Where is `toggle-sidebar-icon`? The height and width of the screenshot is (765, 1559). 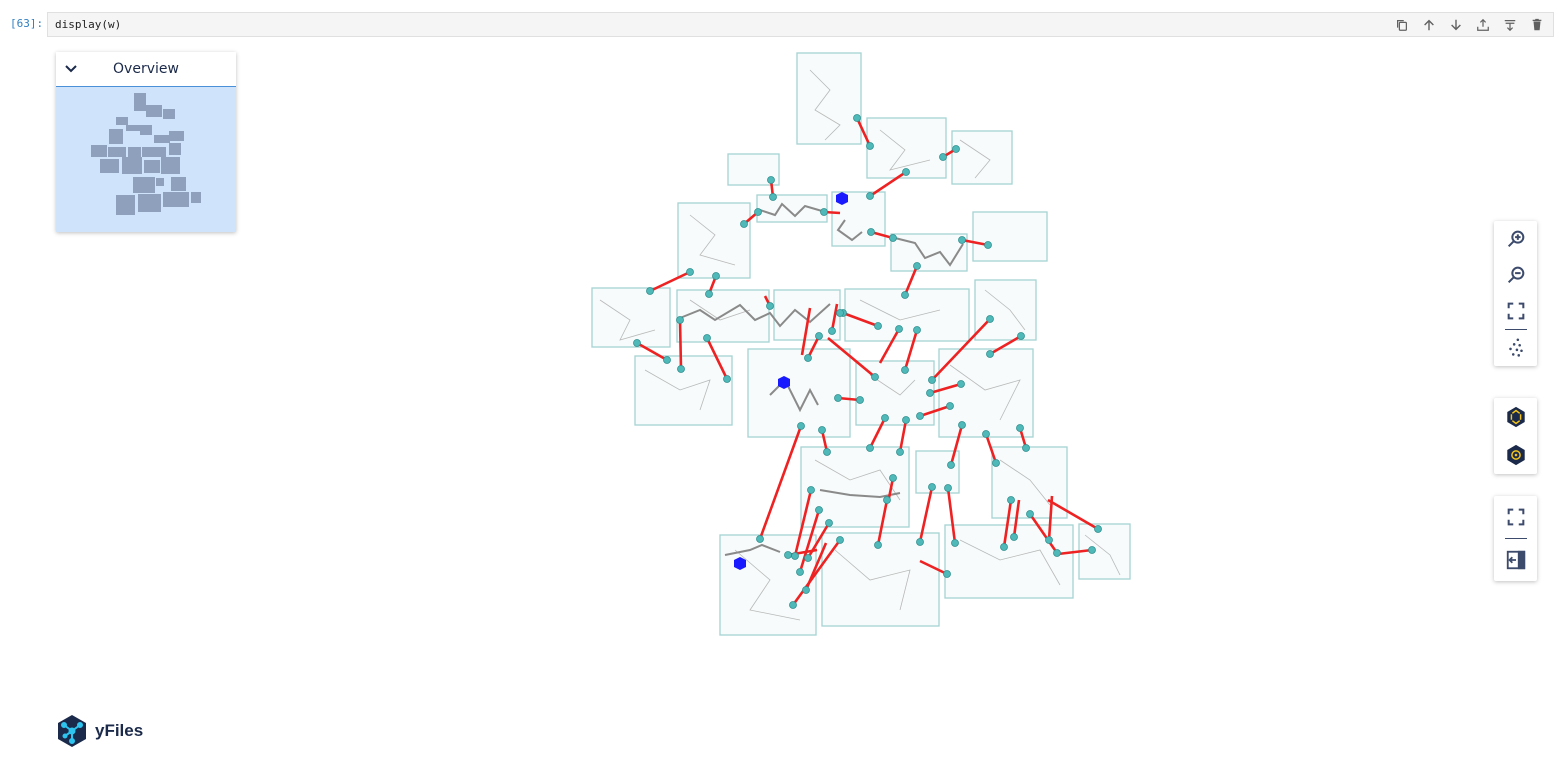
toggle-sidebar-icon is located at coordinates (1515, 560).